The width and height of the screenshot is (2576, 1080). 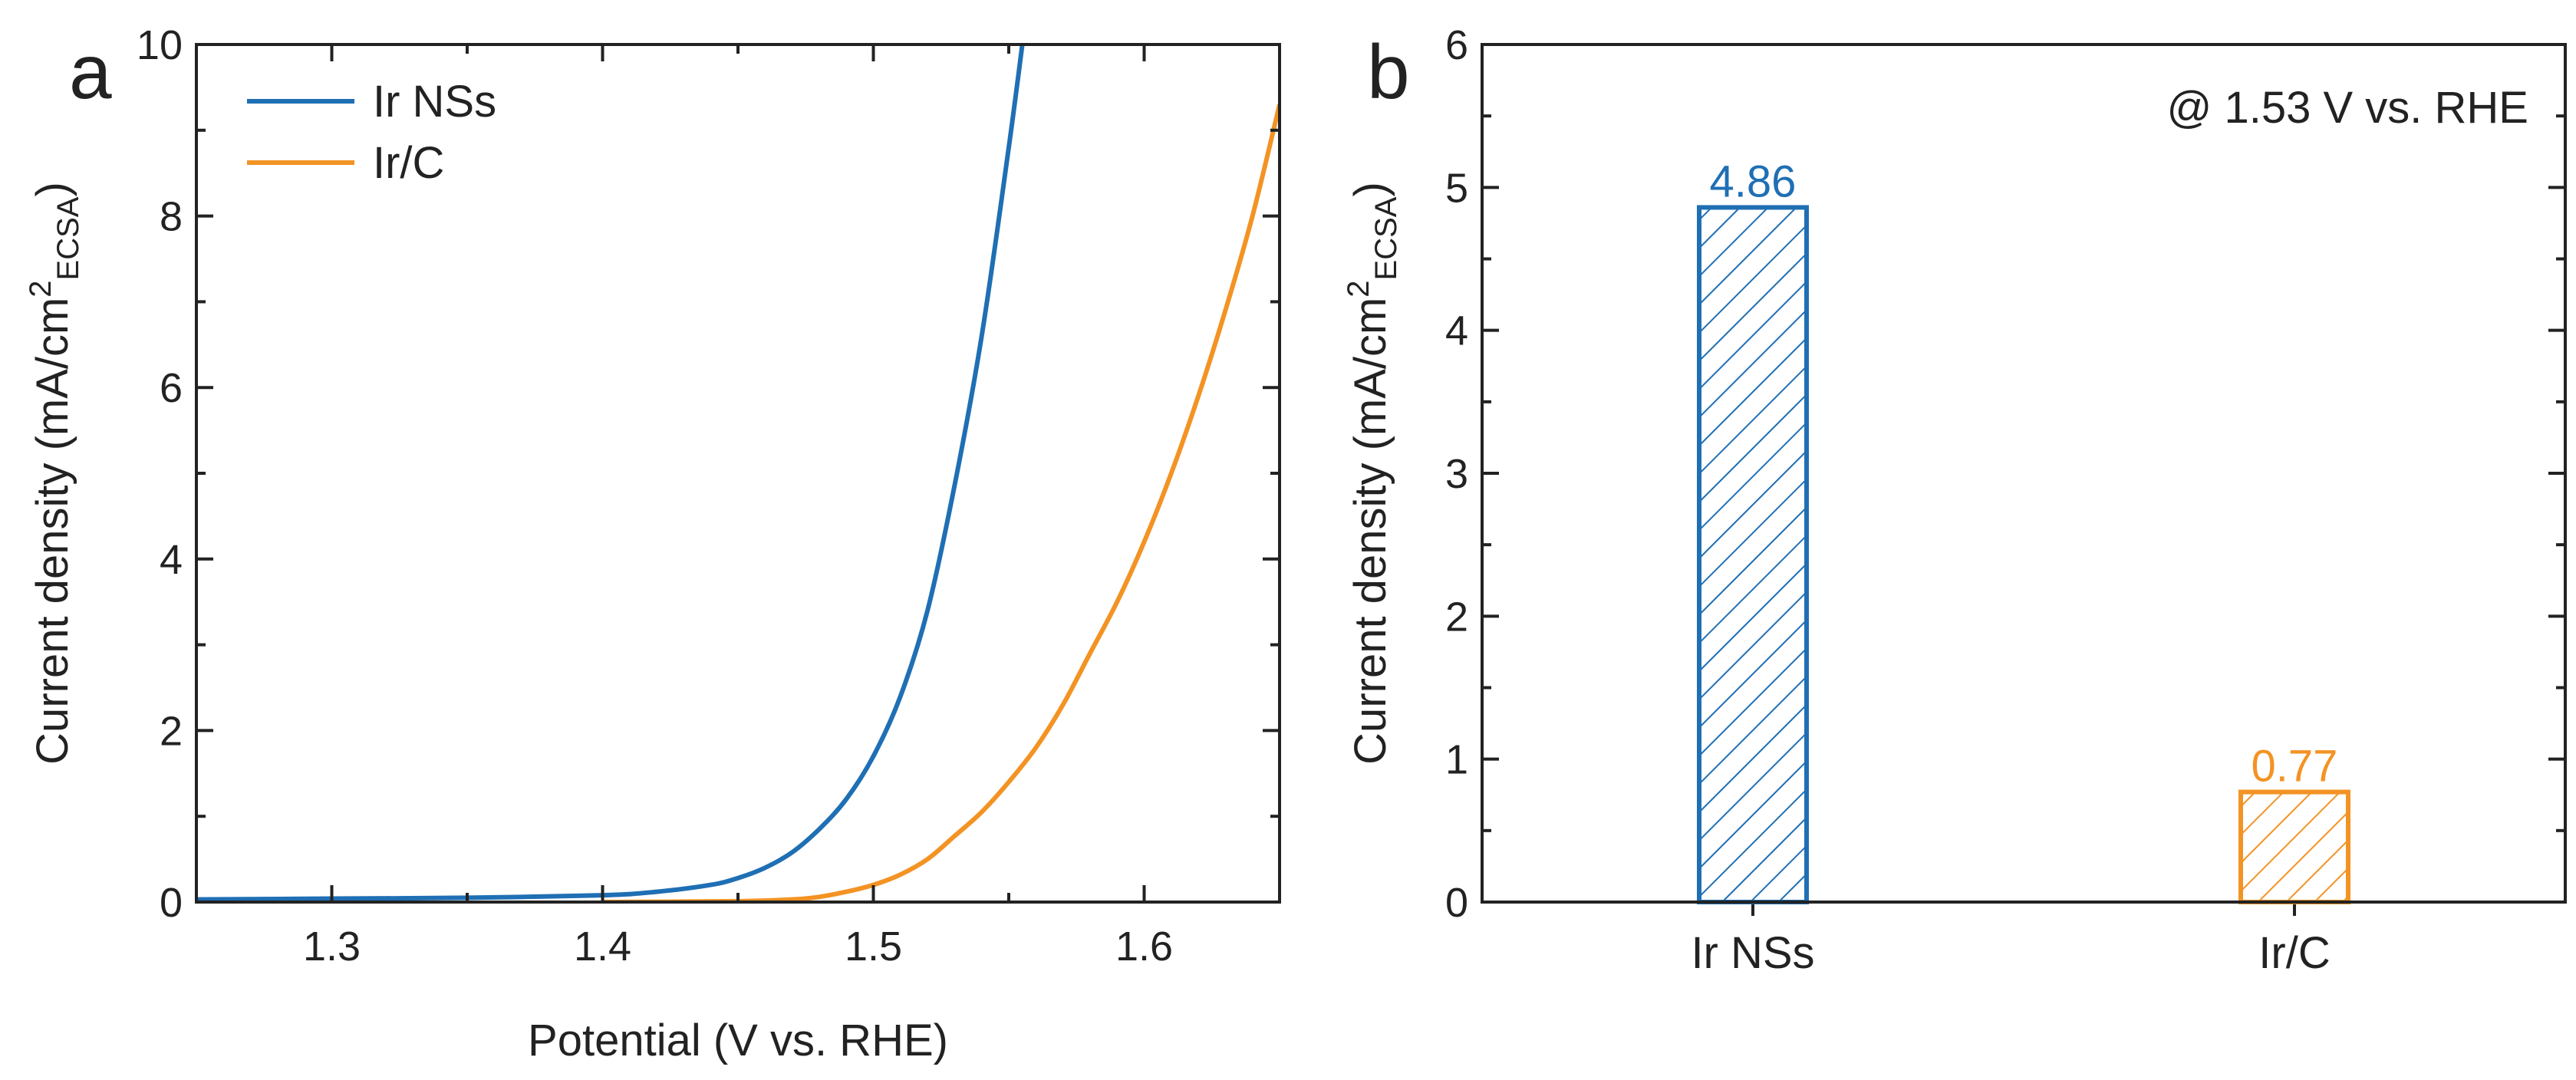 I want to click on legend-label-ir-c: Ir/C, so click(x=408, y=163).